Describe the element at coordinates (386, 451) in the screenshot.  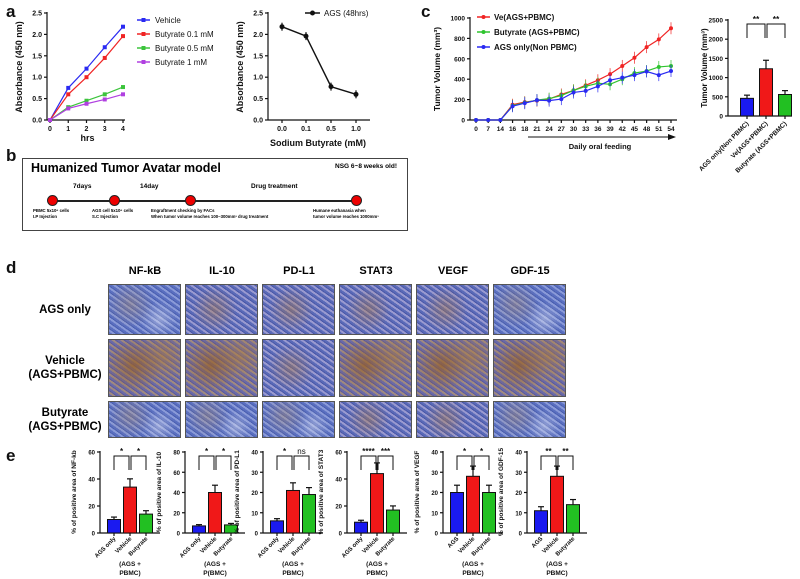
I see `significance-label: ***` at that location.